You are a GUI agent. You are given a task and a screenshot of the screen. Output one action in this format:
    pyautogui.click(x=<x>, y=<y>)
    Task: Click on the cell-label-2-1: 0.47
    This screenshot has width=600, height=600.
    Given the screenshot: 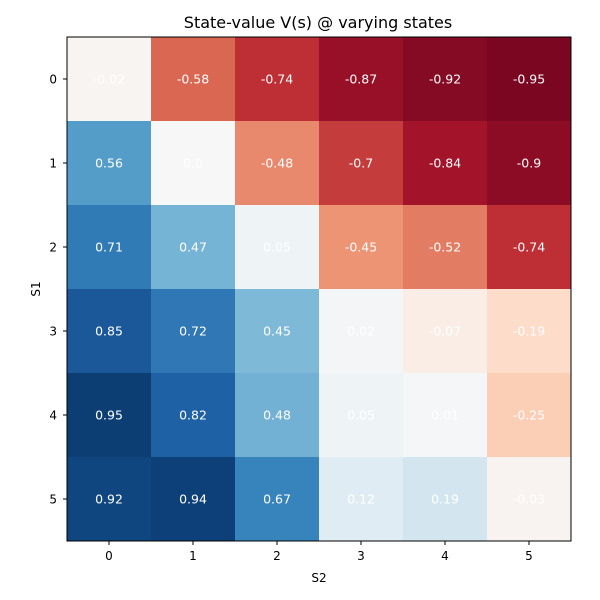 What is the action you would take?
    pyautogui.click(x=193, y=247)
    